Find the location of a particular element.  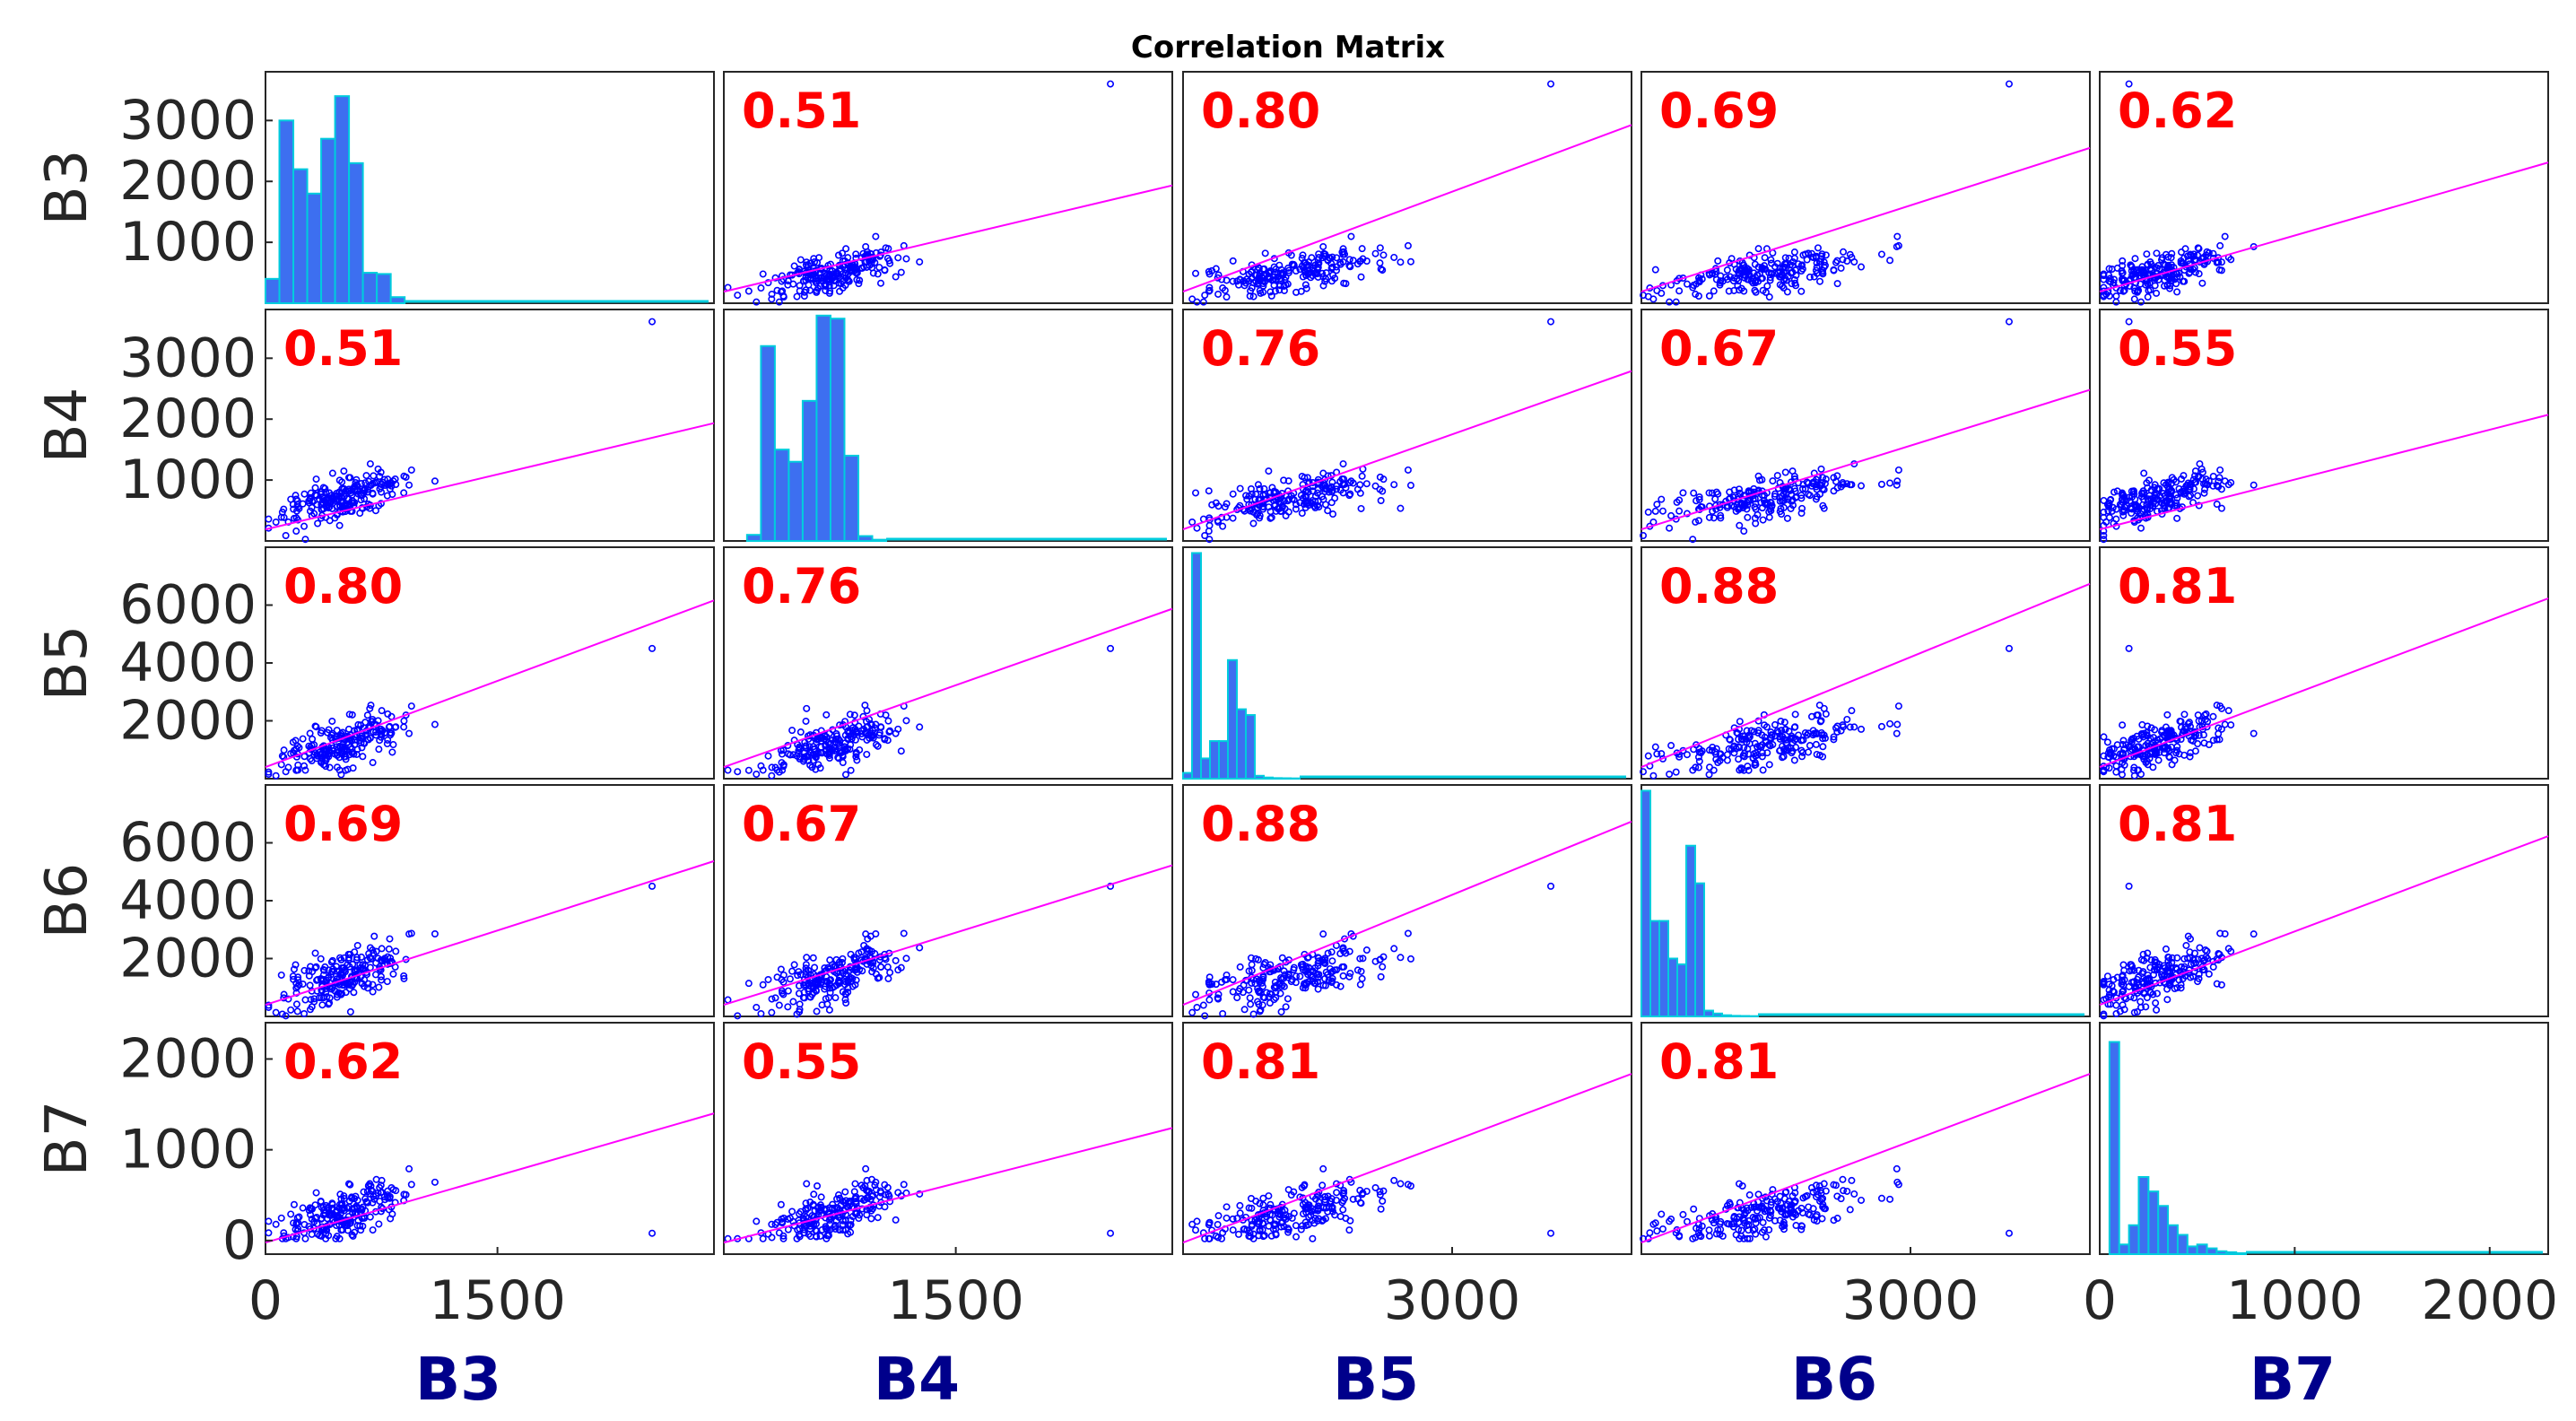

correlation-label: 0.51 is located at coordinates (801, 111).